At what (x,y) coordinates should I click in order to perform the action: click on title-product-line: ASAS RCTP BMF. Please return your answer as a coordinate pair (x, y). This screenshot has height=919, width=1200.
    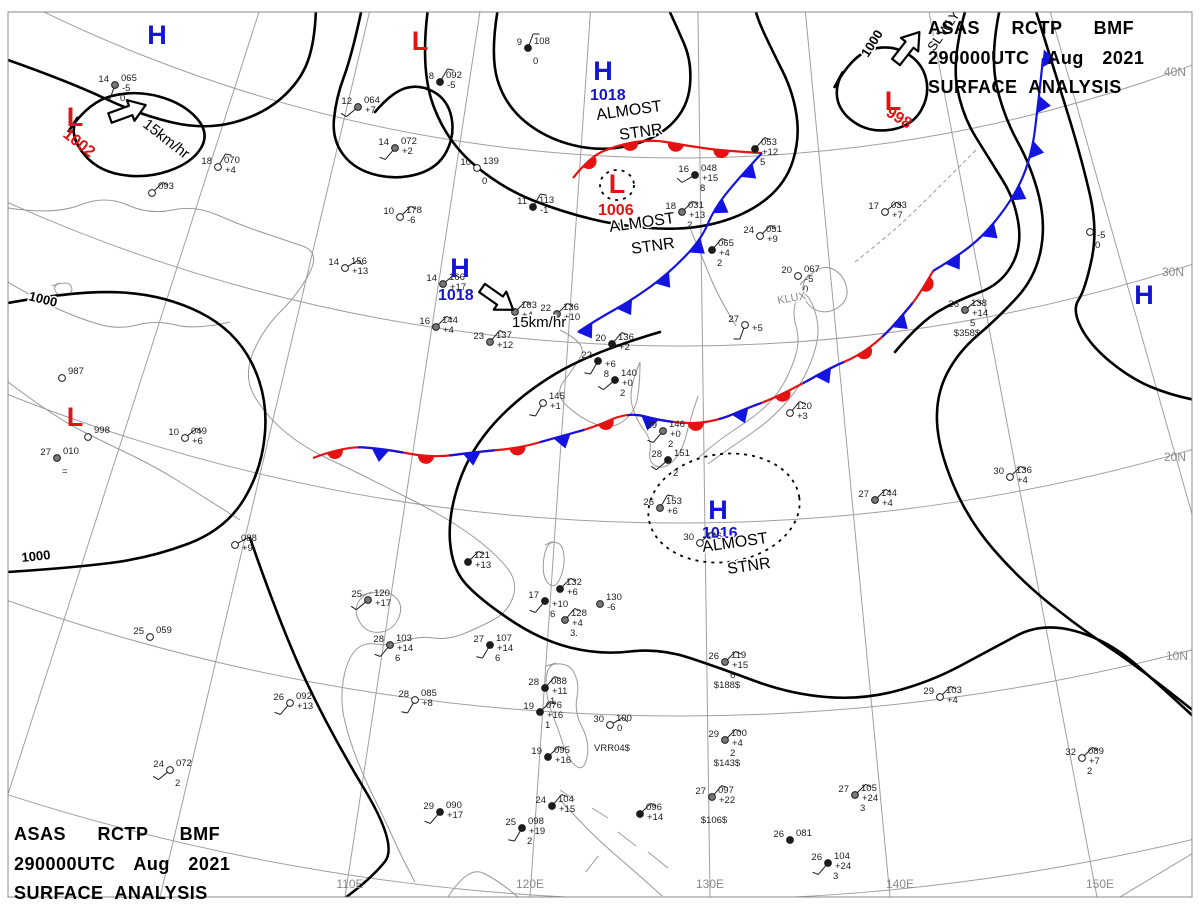
    Looking at the image, I should click on (1031, 28).